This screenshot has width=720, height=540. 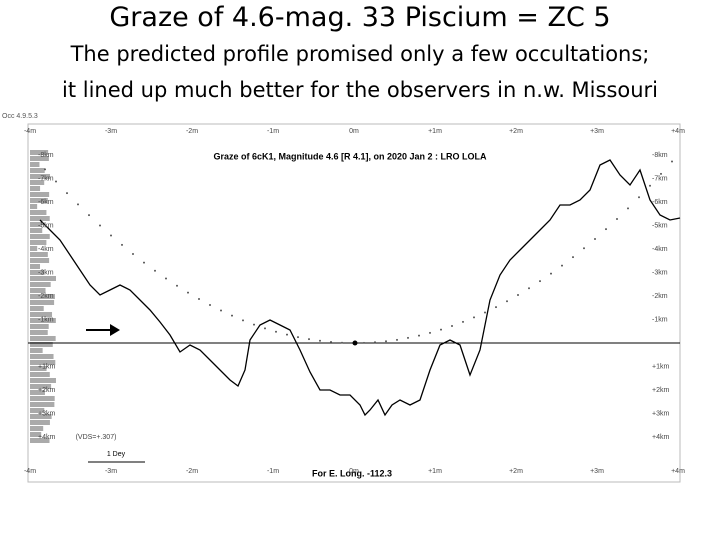 What do you see at coordinates (435, 471) in the screenshot?
I see `x-label-bottom: +1m` at bounding box center [435, 471].